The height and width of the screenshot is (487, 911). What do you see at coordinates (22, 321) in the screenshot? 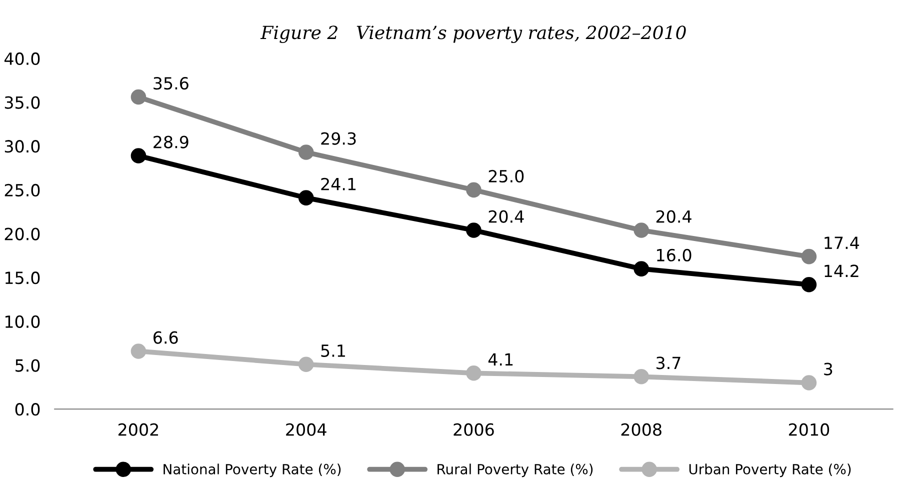
I see `y-tick-label: 10.0` at bounding box center [22, 321].